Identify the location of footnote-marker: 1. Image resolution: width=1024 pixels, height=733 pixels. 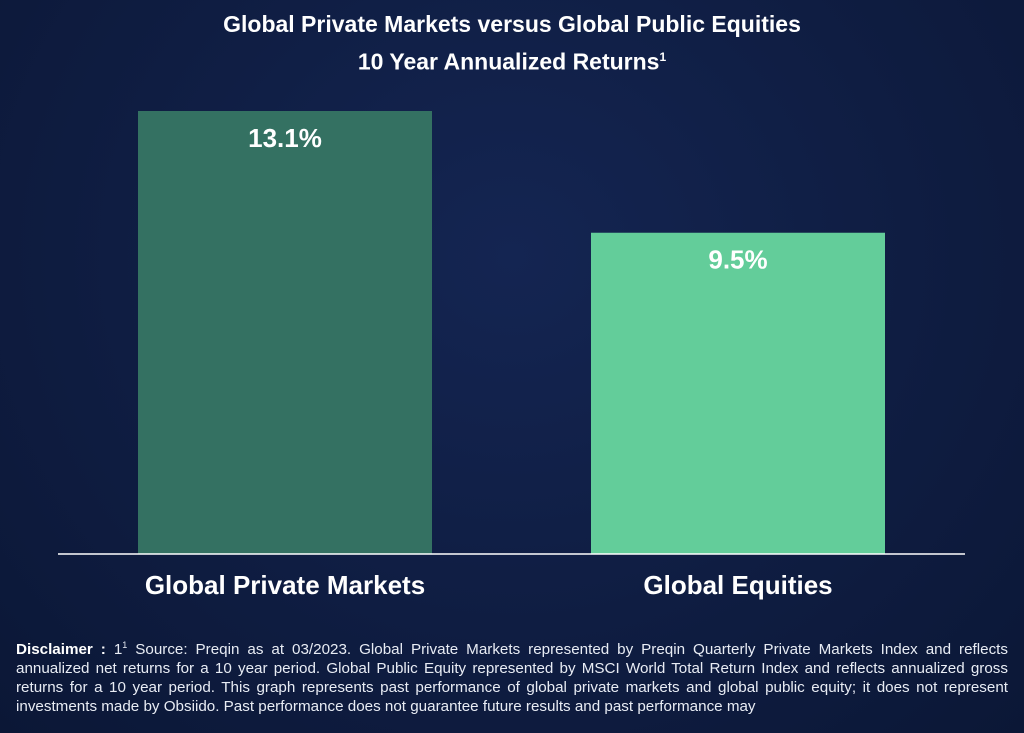
(663, 57).